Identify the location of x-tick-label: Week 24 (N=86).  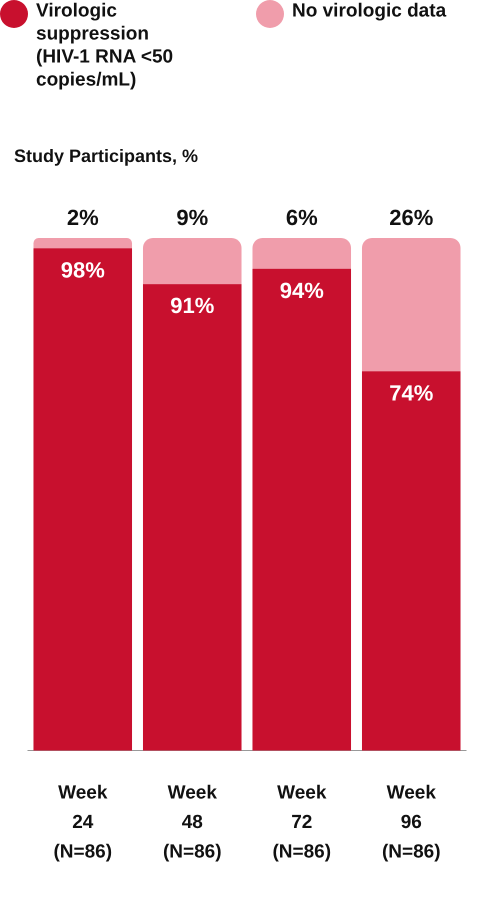
(82, 822).